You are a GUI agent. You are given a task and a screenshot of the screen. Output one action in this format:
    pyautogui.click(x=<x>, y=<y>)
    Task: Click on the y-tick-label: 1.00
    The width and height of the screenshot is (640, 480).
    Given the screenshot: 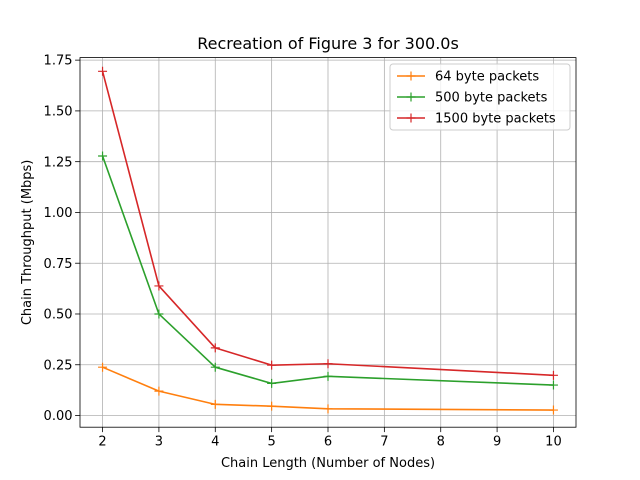 What is the action you would take?
    pyautogui.click(x=58, y=213)
    